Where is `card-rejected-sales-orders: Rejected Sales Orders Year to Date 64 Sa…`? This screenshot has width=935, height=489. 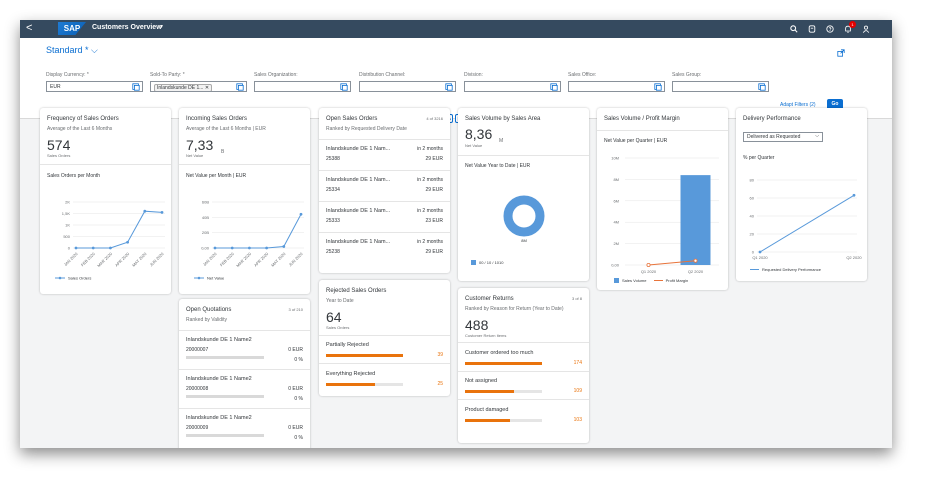
card-rejected-sales-orders: Rejected Sales Orders Year to Date 64 Sa… is located at coordinates (384, 338).